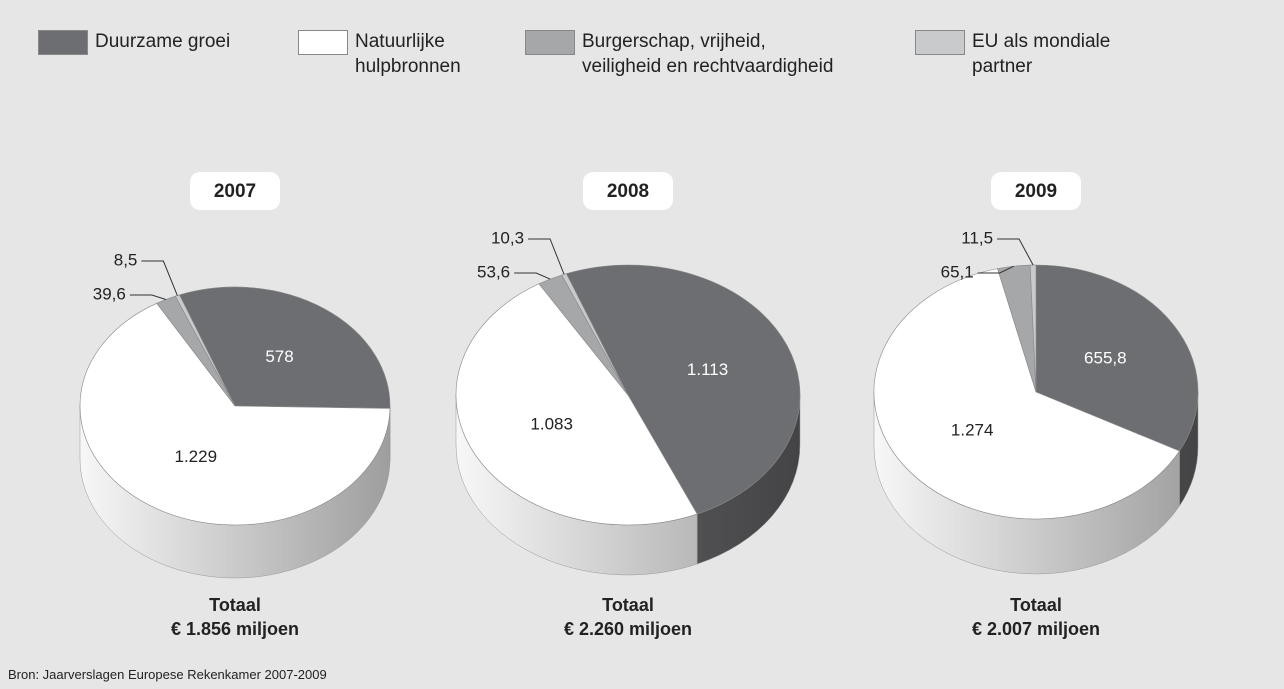 Image resolution: width=1284 pixels, height=689 pixels. What do you see at coordinates (163, 41) in the screenshot?
I see `legend-label: Duurzame groei` at bounding box center [163, 41].